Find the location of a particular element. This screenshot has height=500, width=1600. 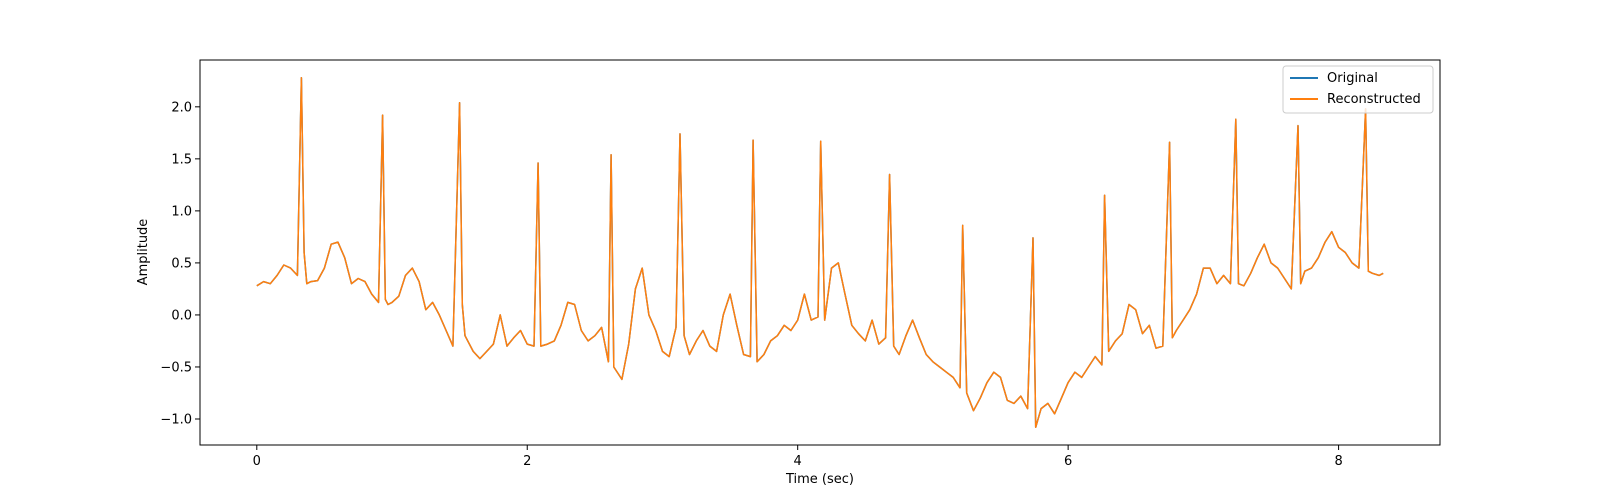

y-tick-label: 0.5 is located at coordinates (181, 263).